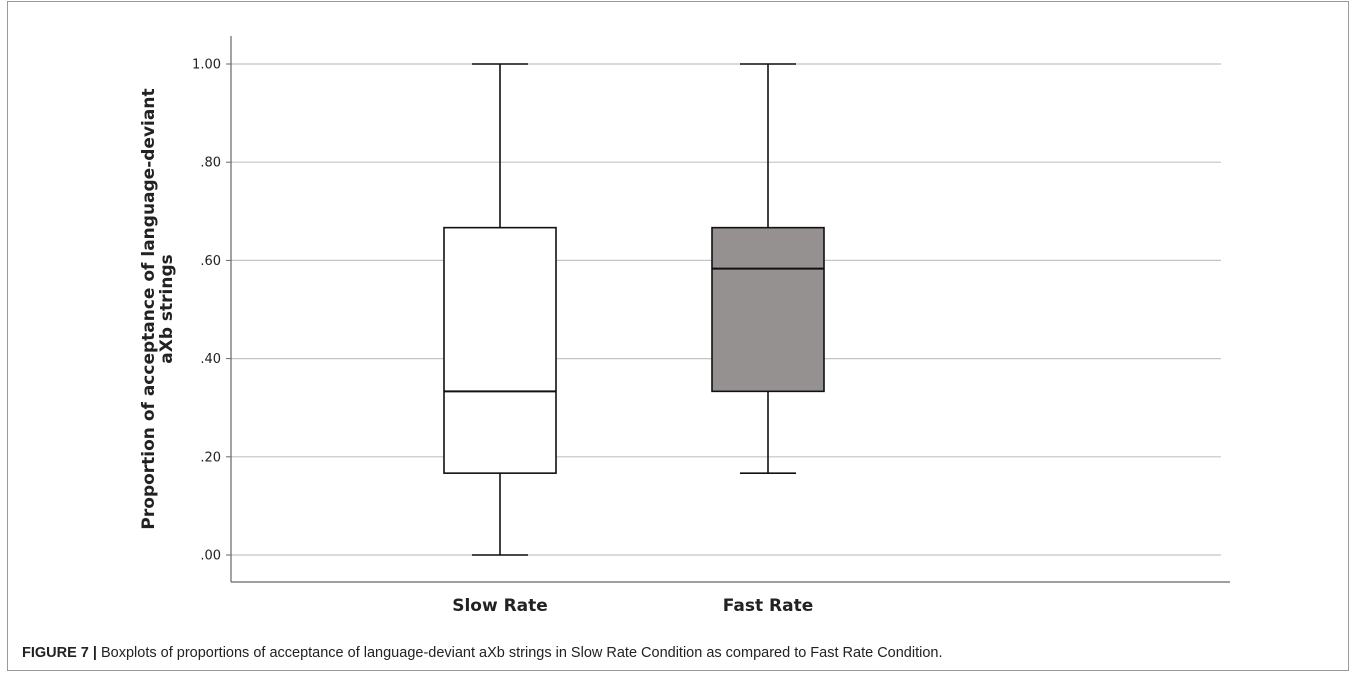 This screenshot has width=1358, height=678. I want to click on box-fast-rate, so click(768, 268).